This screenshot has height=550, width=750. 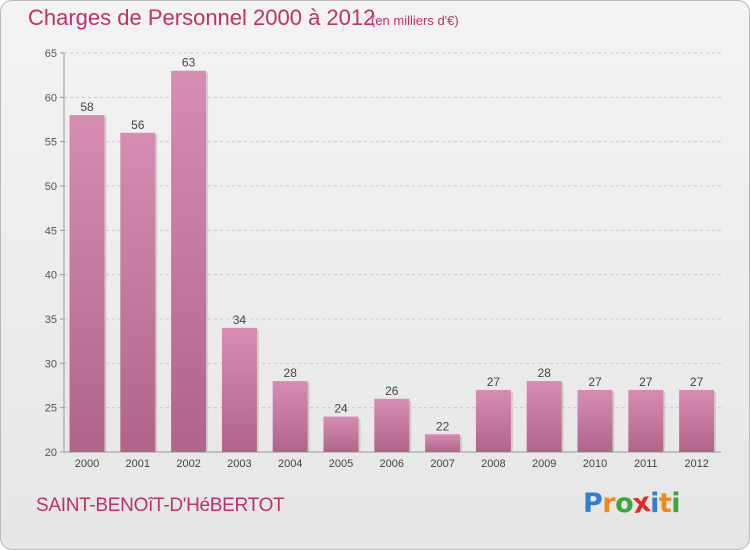 What do you see at coordinates (51, 231) in the screenshot?
I see `y-tick-label: 45` at bounding box center [51, 231].